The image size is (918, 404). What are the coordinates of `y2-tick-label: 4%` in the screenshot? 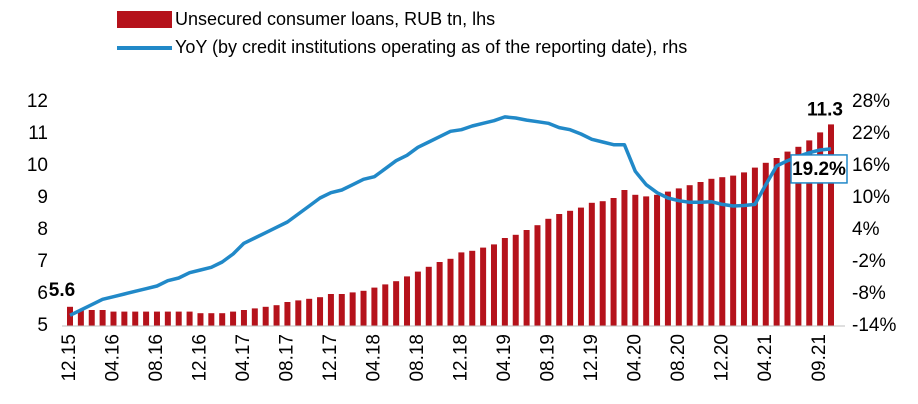 It's located at (866, 229).